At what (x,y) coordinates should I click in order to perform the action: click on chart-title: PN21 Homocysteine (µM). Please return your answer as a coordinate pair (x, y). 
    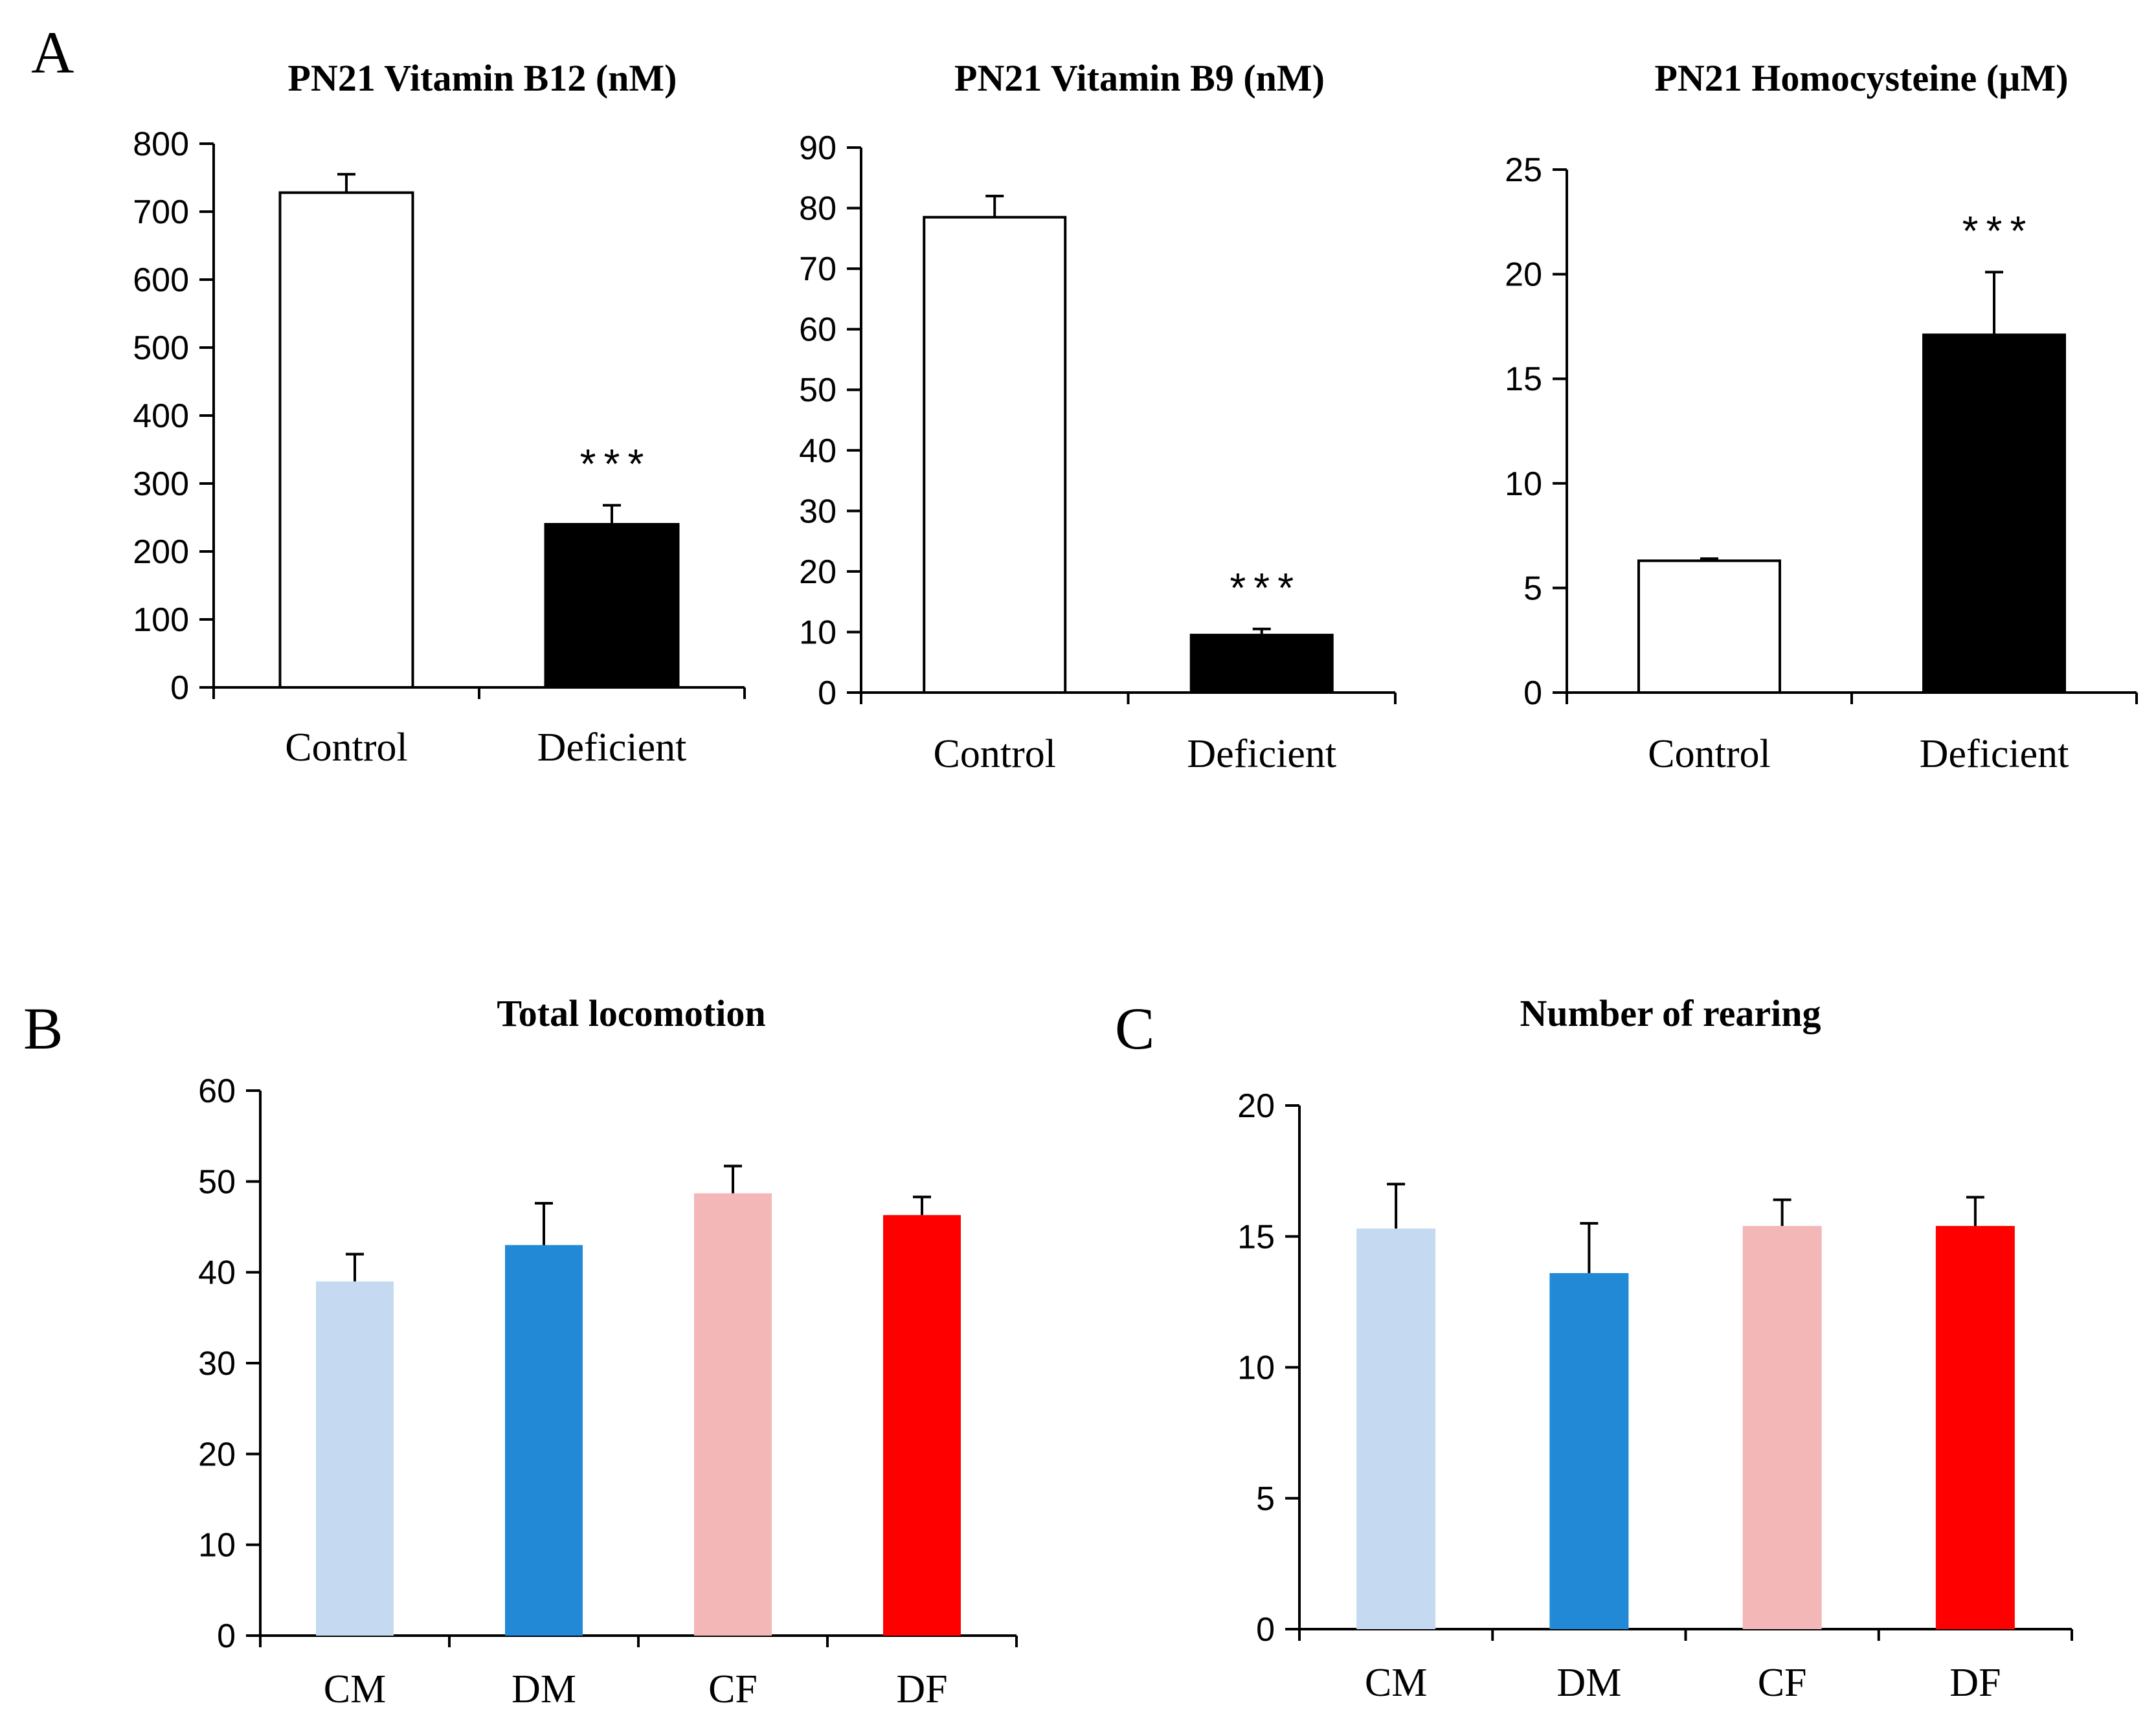
    Looking at the image, I should click on (1861, 78).